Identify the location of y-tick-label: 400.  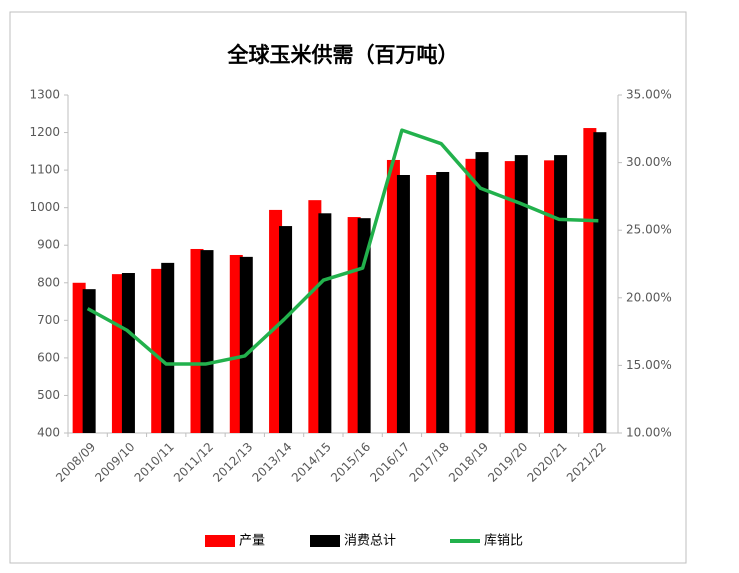
(48, 433).